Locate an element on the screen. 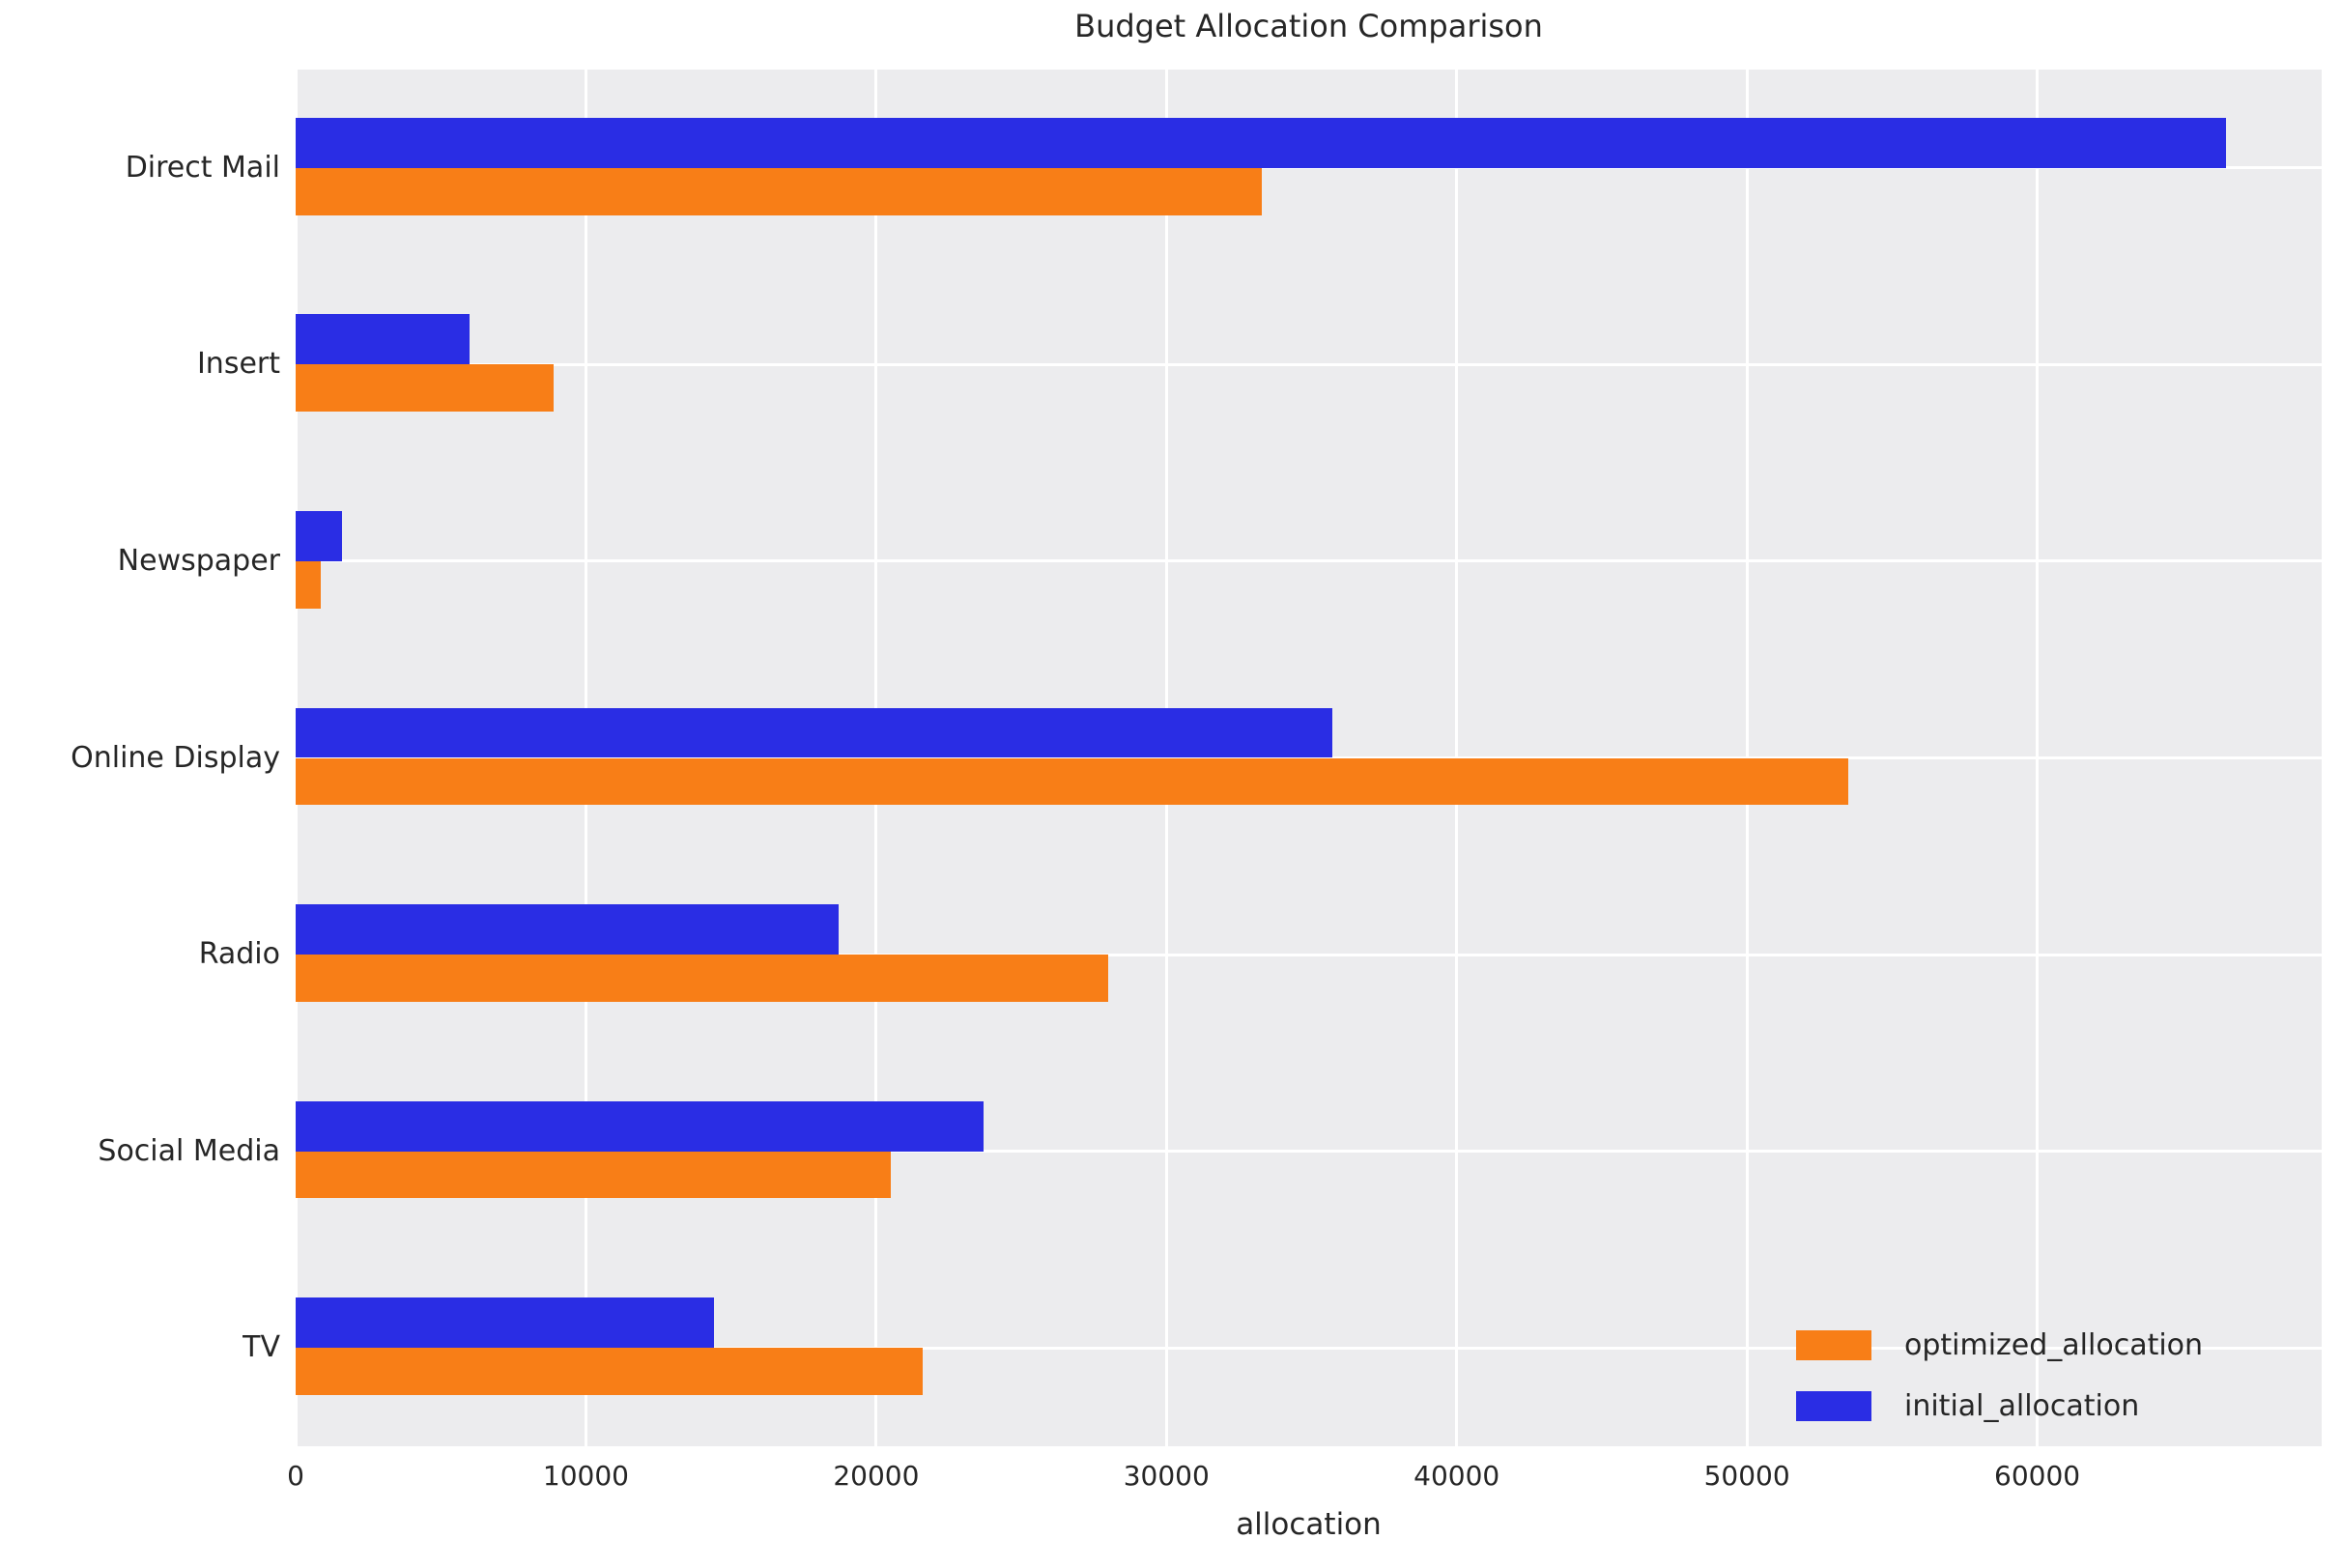  bar-initial-allocation-newspaper is located at coordinates (320, 536).